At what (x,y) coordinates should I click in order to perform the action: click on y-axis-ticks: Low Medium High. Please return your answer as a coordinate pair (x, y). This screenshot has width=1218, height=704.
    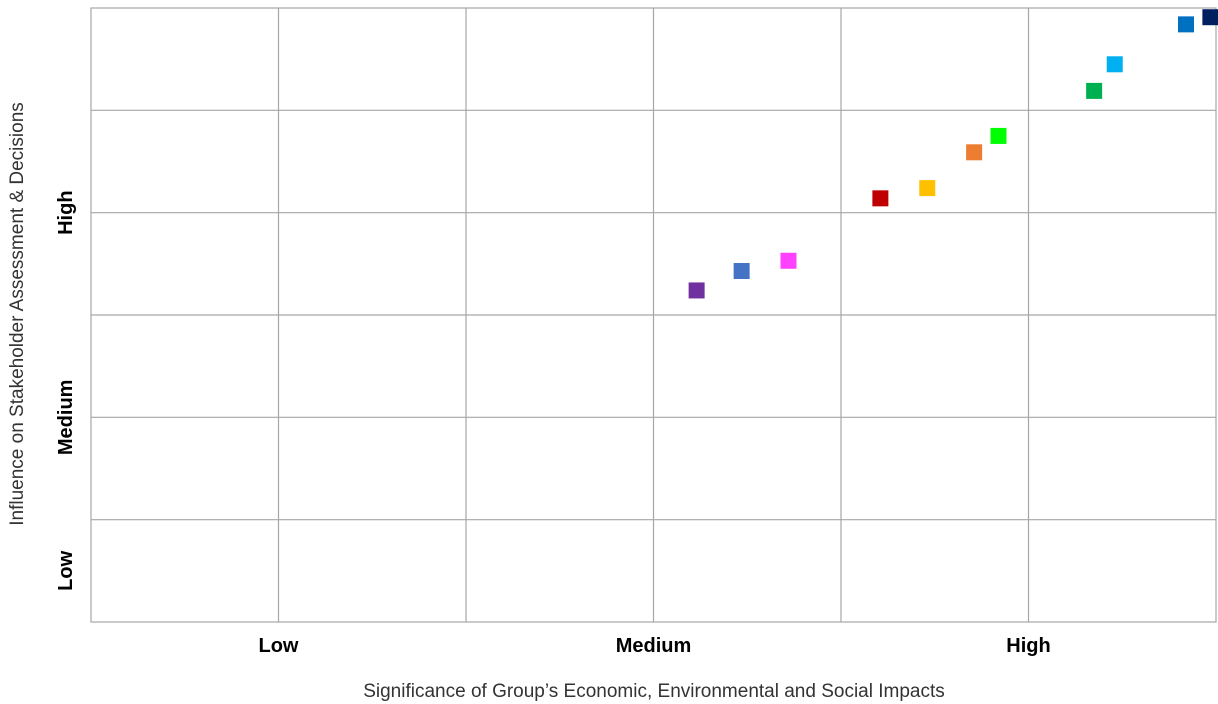
    Looking at the image, I should click on (66, 390).